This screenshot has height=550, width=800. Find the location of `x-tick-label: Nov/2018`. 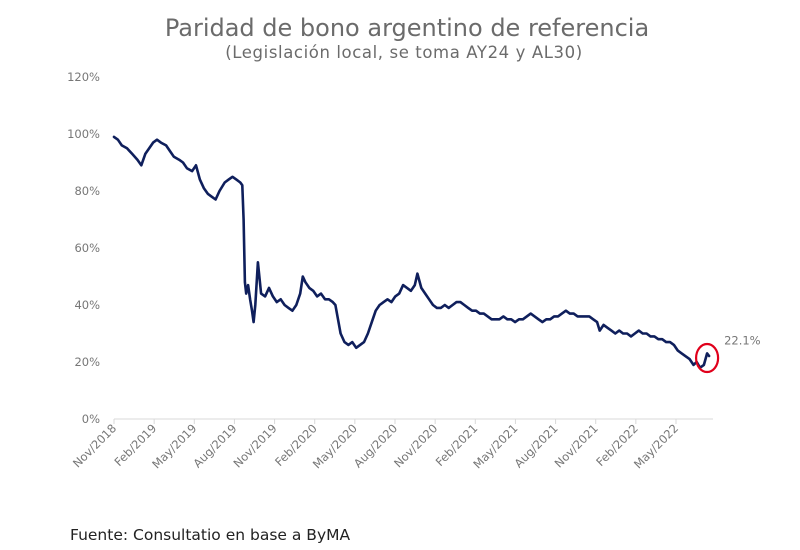

x-tick-label: Nov/2018 is located at coordinates (94, 445).